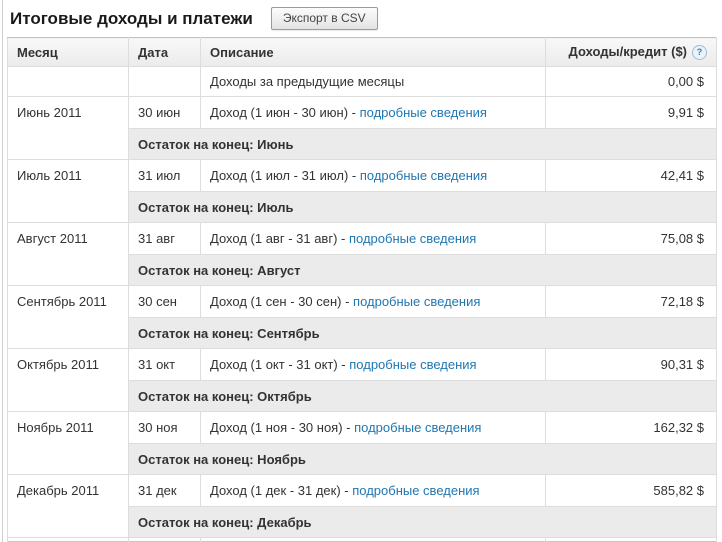 The width and height of the screenshot is (722, 542). What do you see at coordinates (131, 18) in the screenshot?
I see `page-title: Итоговые доходы и платежи` at bounding box center [131, 18].